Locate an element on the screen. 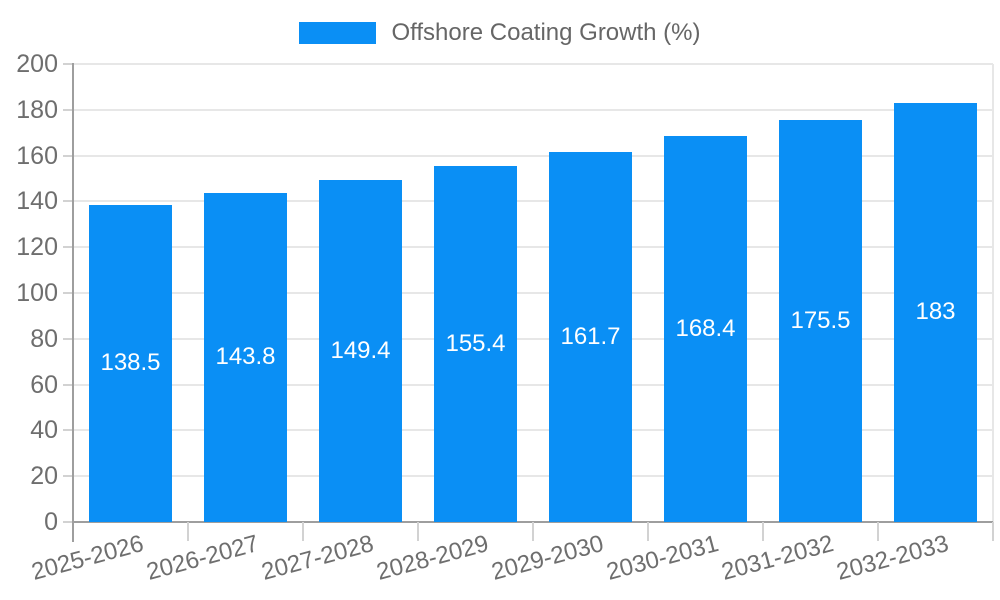  bar-value-label: 138.5 is located at coordinates (130, 363).